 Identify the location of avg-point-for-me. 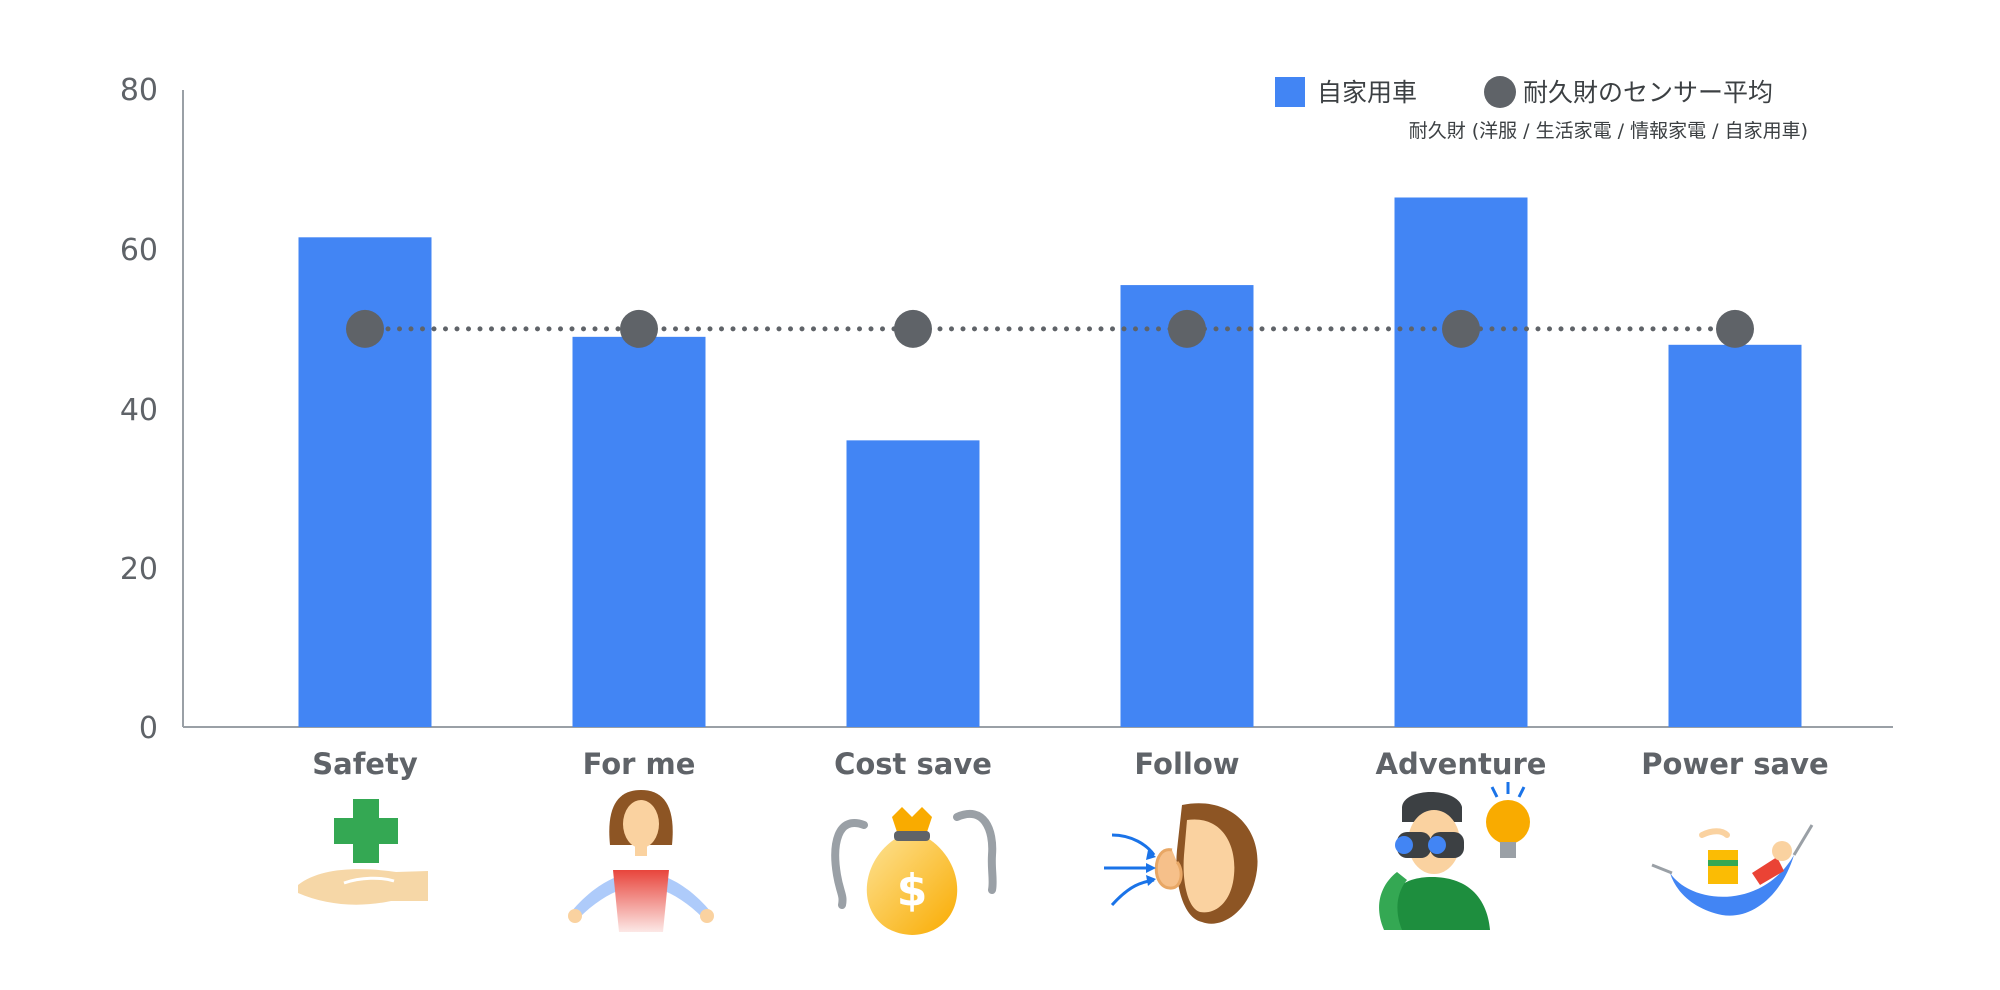
(639, 328).